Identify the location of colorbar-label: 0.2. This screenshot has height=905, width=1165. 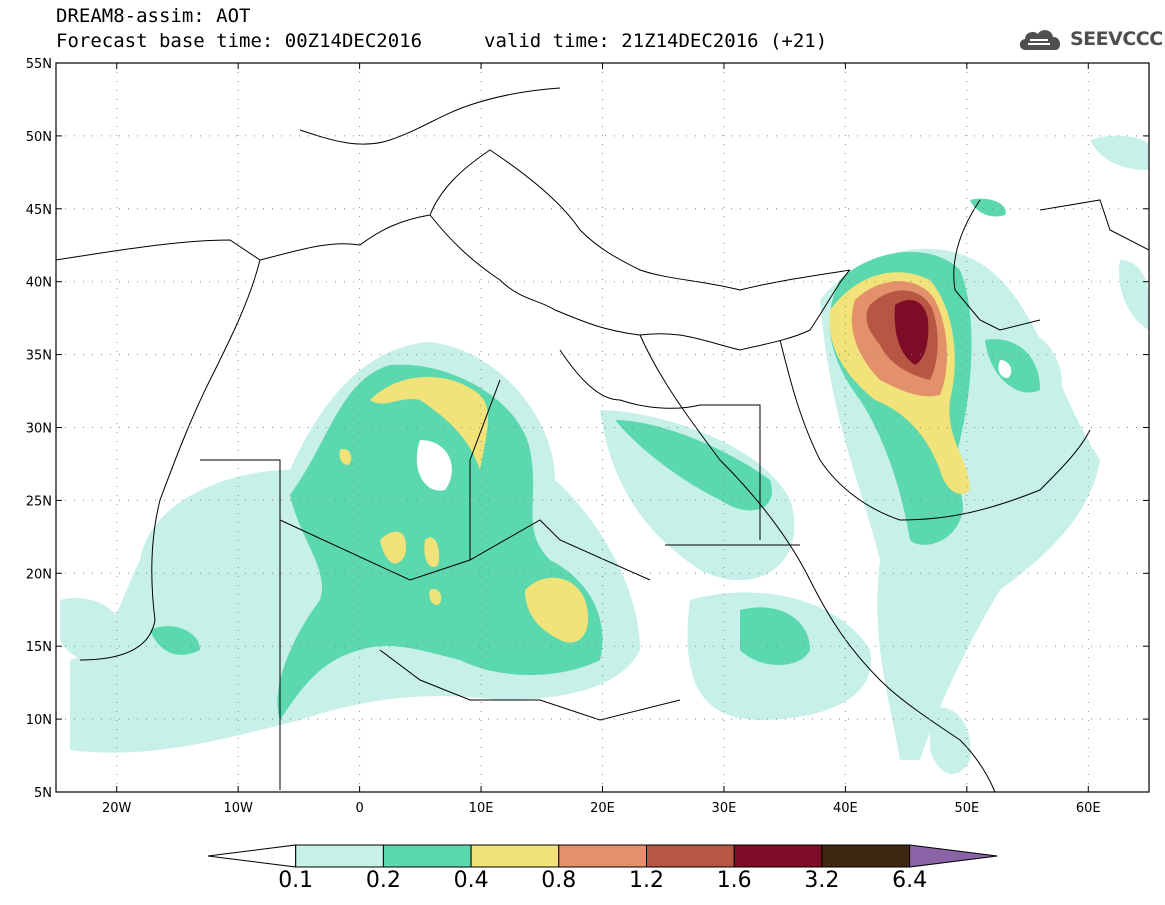
(383, 880).